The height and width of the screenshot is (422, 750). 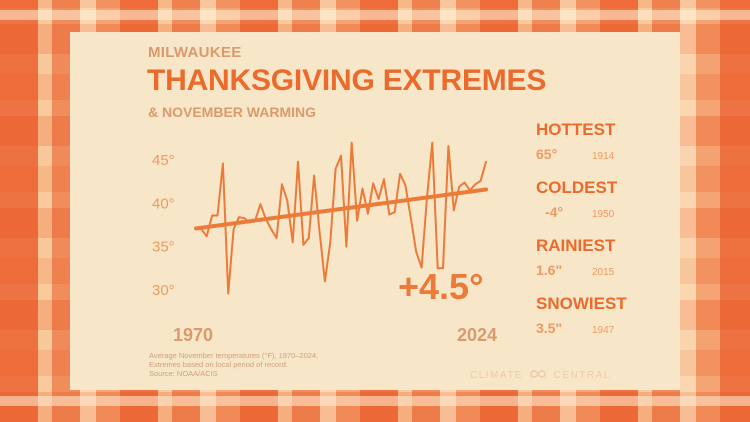 What do you see at coordinates (232, 112) in the screenshot?
I see `subtitle: & NOVEMBER WARMING` at bounding box center [232, 112].